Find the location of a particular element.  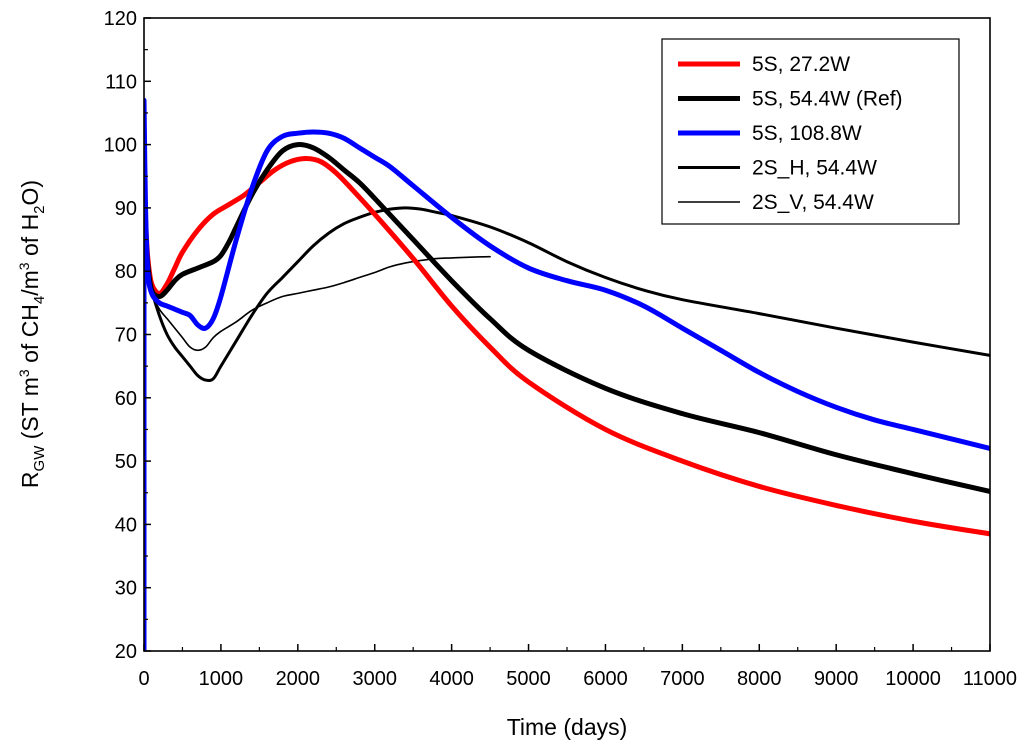

legend-label-4: 2S_H, 54.4W is located at coordinates (814, 168).